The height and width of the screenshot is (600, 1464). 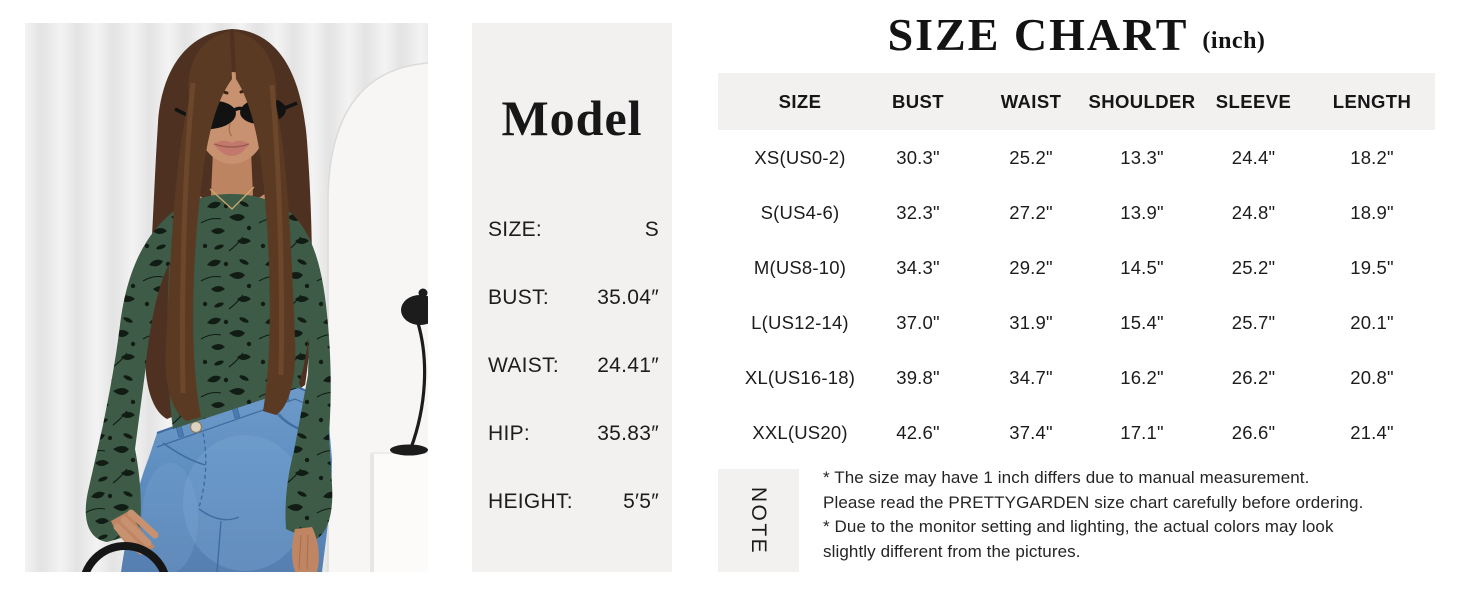 I want to click on model-stat-row-height: HEIGHT: 5′5″, so click(x=572, y=502).